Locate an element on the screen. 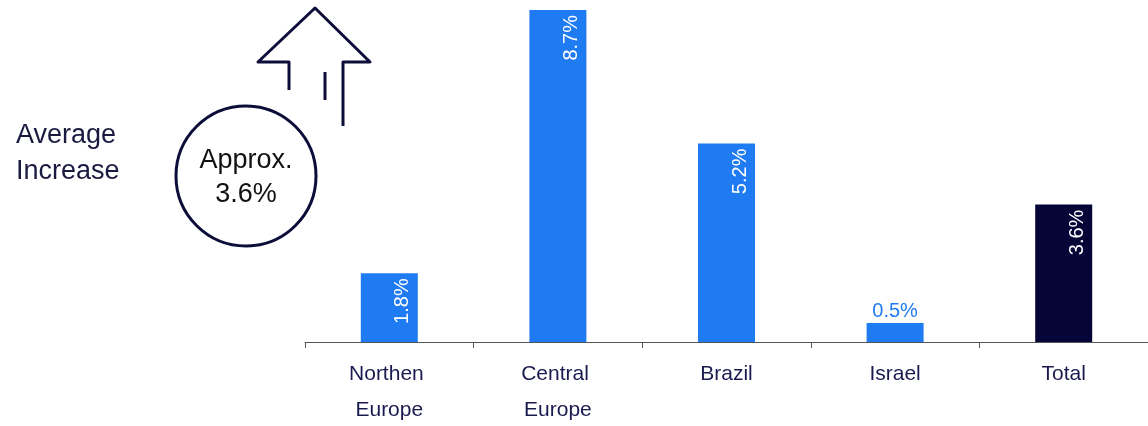 The width and height of the screenshot is (1148, 426). x-tick-label: Total is located at coordinates (1063, 372).